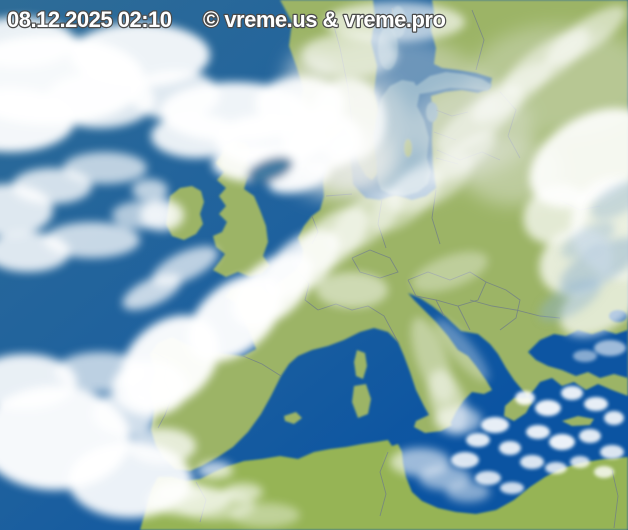 The height and width of the screenshot is (530, 628). What do you see at coordinates (360, 364) in the screenshot?
I see `island-corsica` at bounding box center [360, 364].